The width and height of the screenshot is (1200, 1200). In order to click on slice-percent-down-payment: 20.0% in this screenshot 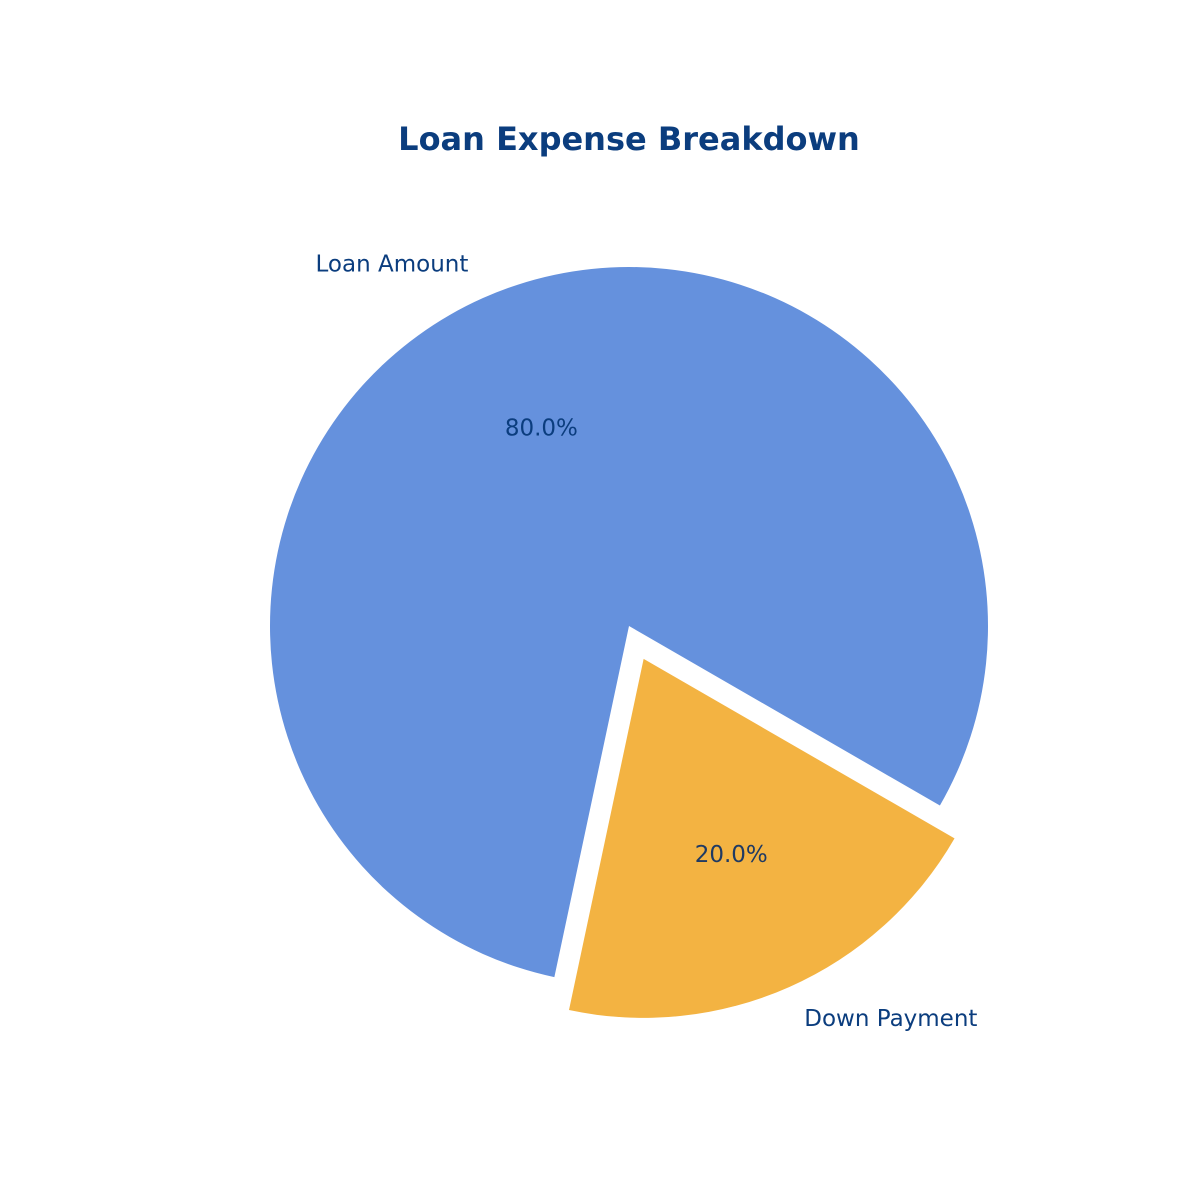, I will do `click(731, 855)`.